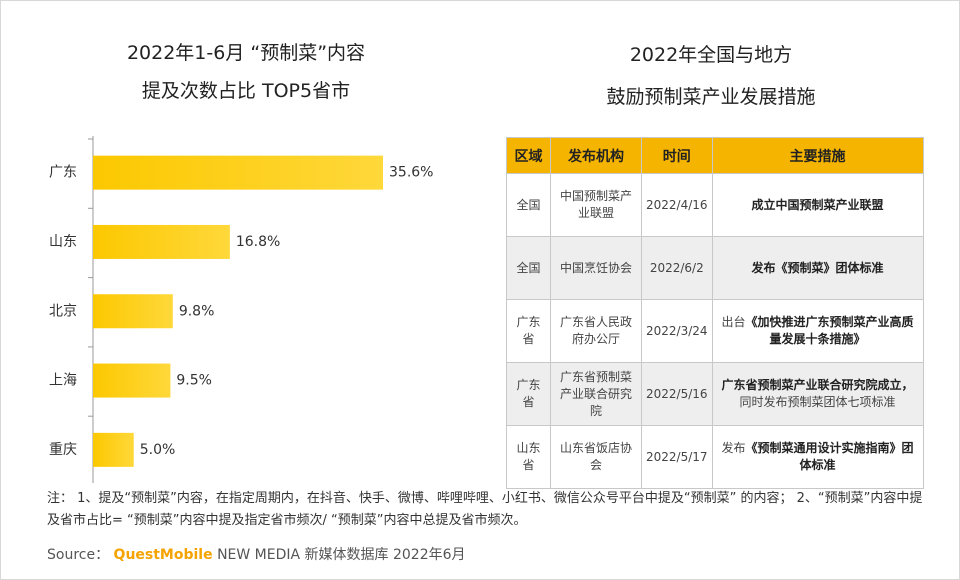  What do you see at coordinates (246, 72) in the screenshot?
I see `chart-title: 2022年1-6月 “预制菜”内容 提及次数占比 TOP5省市` at bounding box center [246, 72].